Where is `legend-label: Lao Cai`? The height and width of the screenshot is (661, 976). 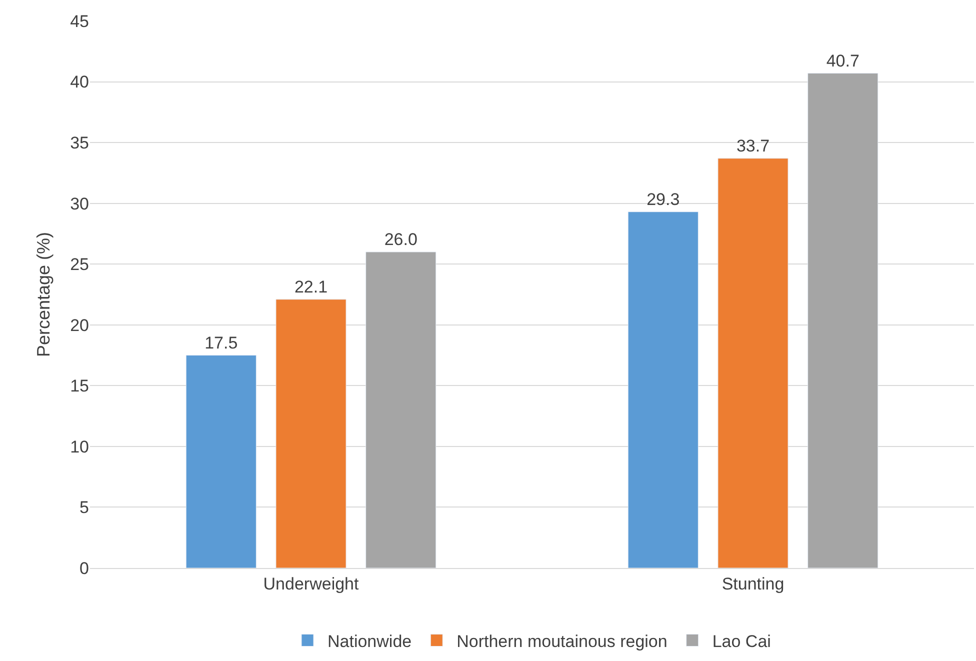 legend-label: Lao Cai is located at coordinates (741, 641).